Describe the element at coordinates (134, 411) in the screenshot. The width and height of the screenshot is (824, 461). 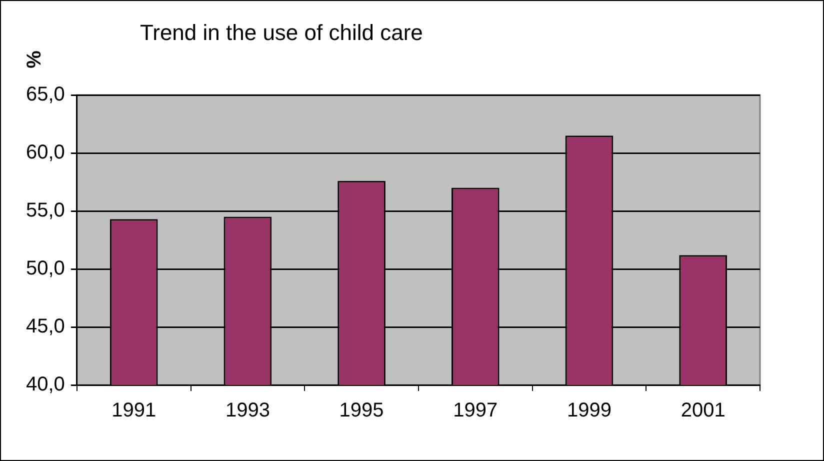
I see `x-tick-label: 1991` at that location.